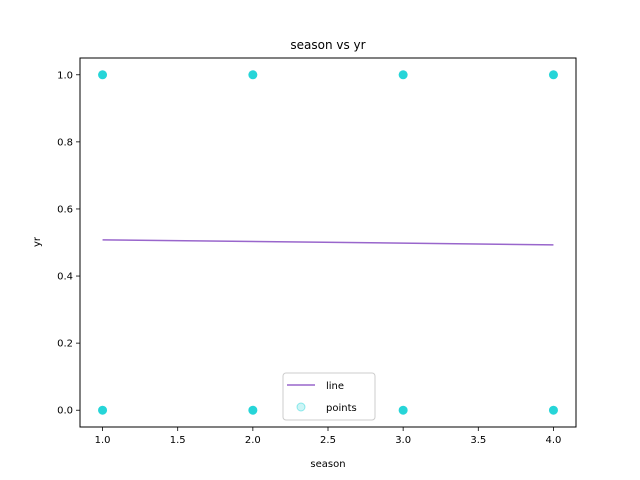  Describe the element at coordinates (65, 142) in the screenshot. I see `y-tick-label: 0.8` at that location.